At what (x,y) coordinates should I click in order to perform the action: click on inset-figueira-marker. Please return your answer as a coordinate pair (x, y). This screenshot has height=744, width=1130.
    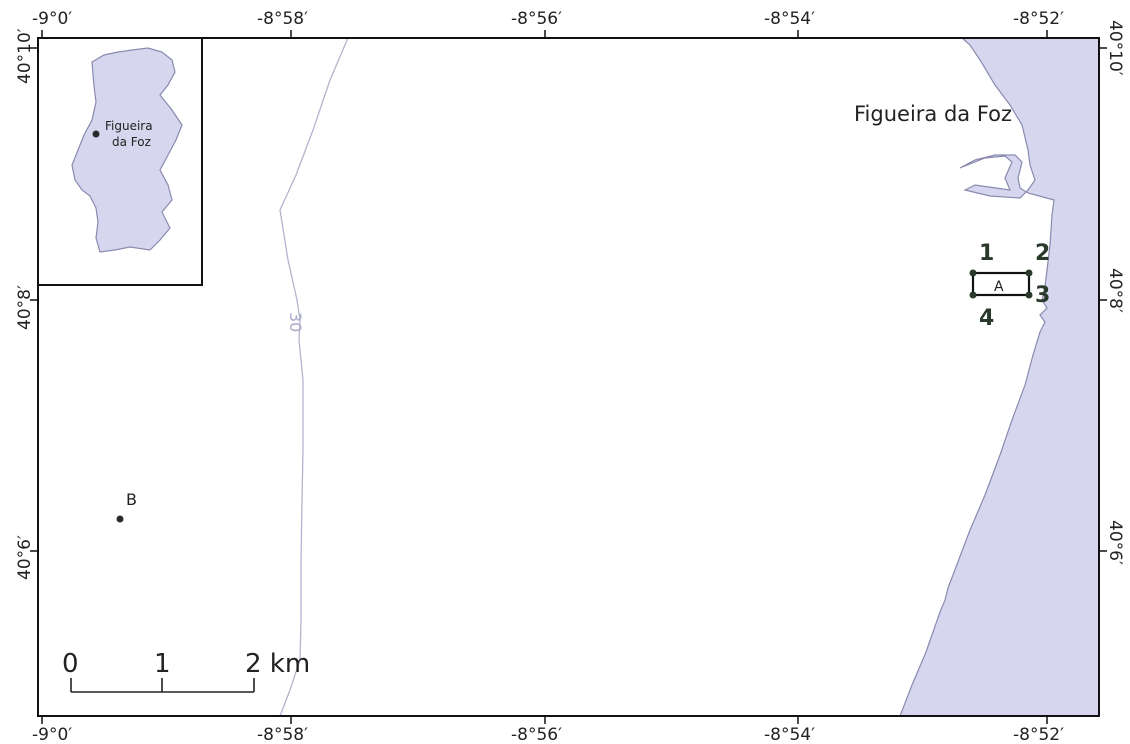
    Looking at the image, I should click on (96, 134).